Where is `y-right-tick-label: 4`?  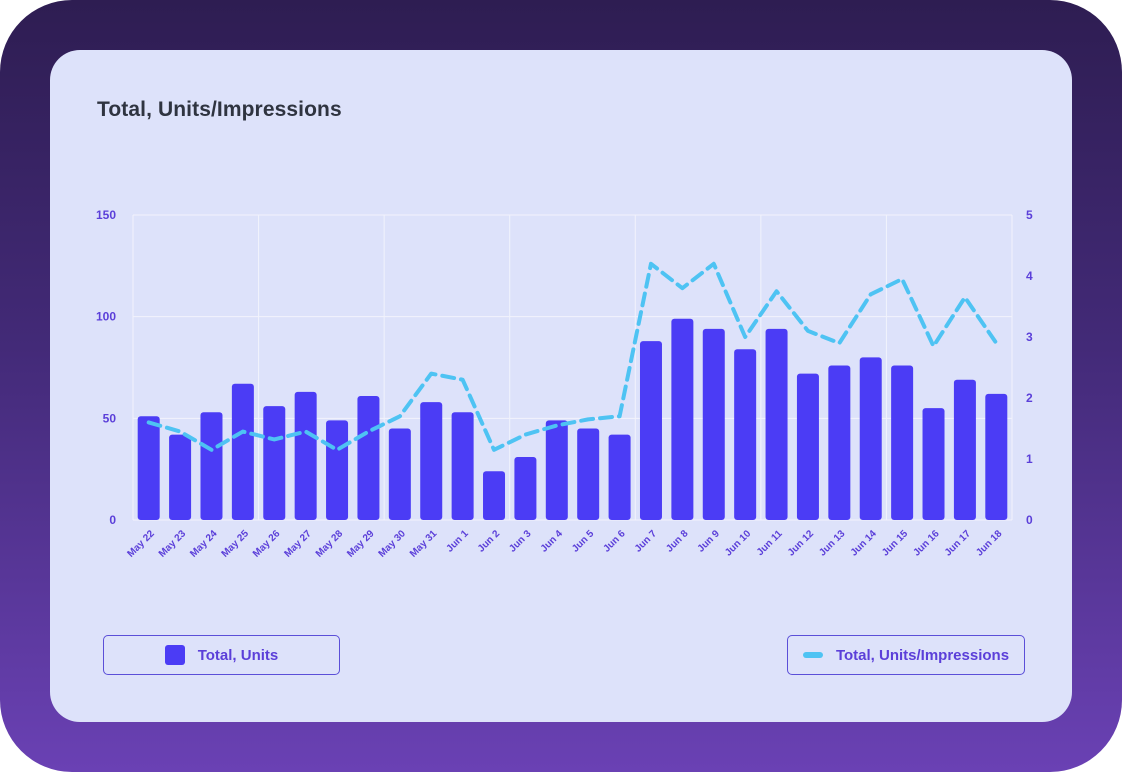 y-right-tick-label: 4 is located at coordinates (1029, 276).